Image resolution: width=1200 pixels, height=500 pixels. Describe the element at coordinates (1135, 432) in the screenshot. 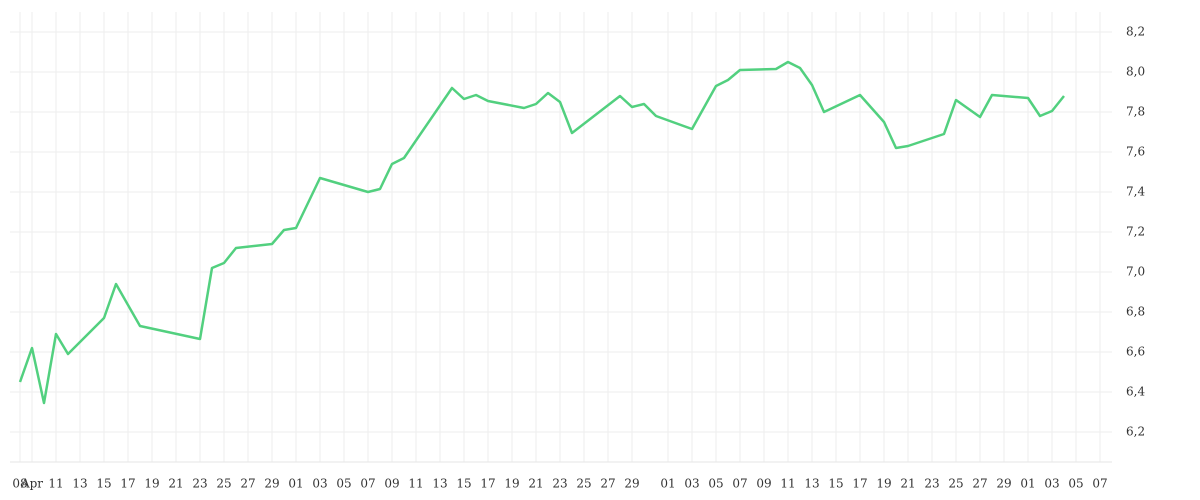

I see `y-tick-label: 6,2` at that location.